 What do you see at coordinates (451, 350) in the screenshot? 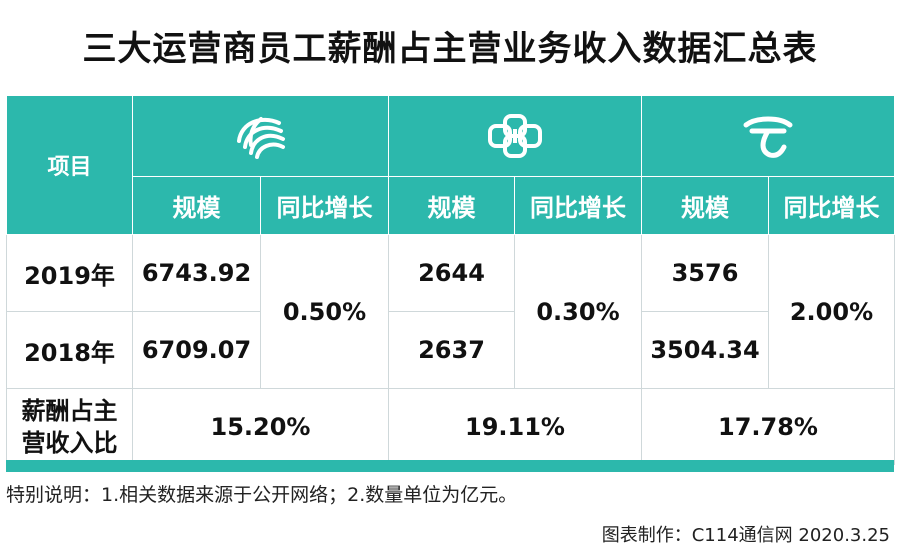
I see `unicom-2018-value: 2637` at bounding box center [451, 350].